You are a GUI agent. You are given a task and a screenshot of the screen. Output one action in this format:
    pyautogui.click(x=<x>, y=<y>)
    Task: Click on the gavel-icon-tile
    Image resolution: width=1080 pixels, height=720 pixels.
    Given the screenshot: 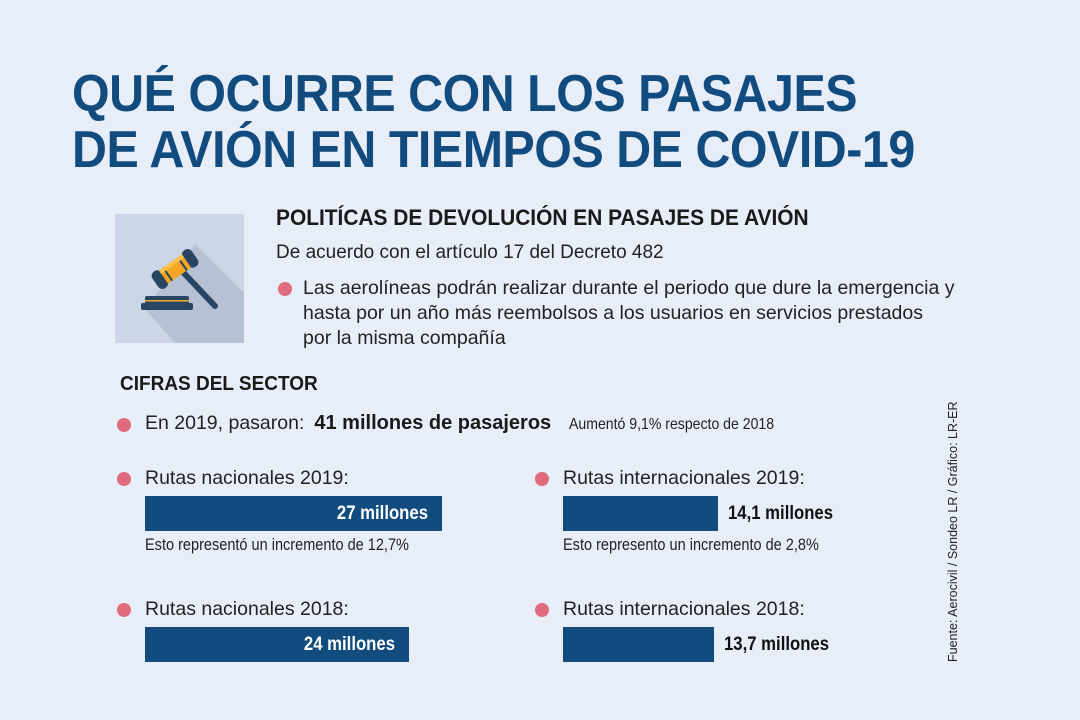 What is the action you would take?
    pyautogui.click(x=179, y=278)
    